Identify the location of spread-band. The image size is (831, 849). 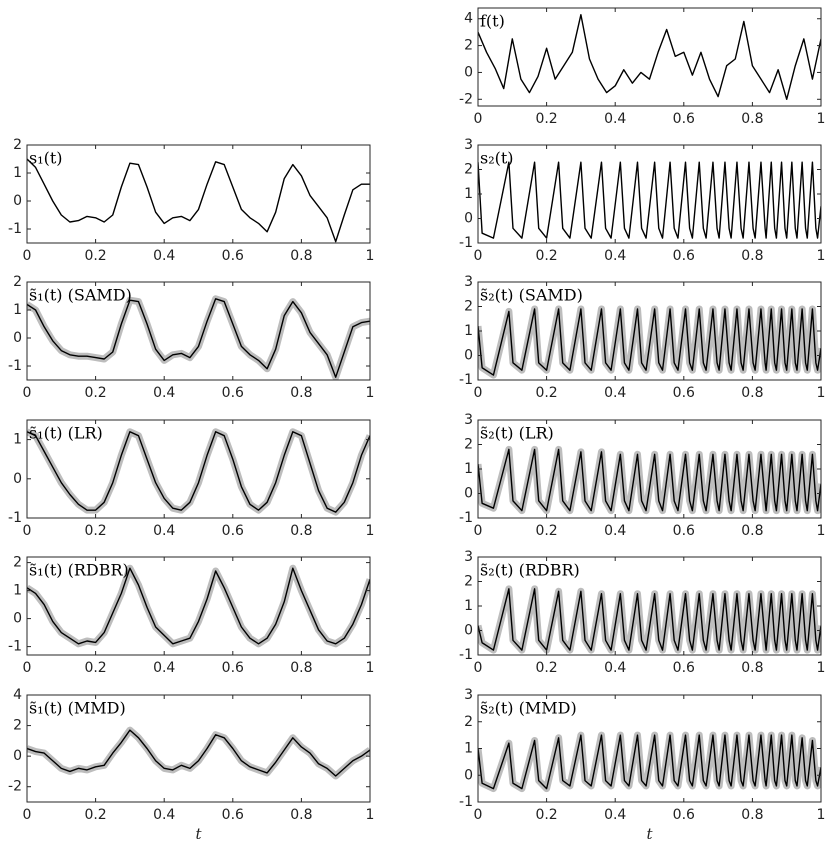
(198, 472).